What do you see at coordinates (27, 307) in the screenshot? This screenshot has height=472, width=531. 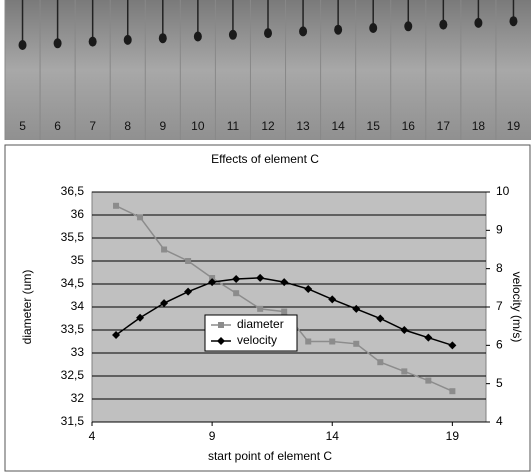 I see `y-axis-label: diameter (um)` at bounding box center [27, 307].